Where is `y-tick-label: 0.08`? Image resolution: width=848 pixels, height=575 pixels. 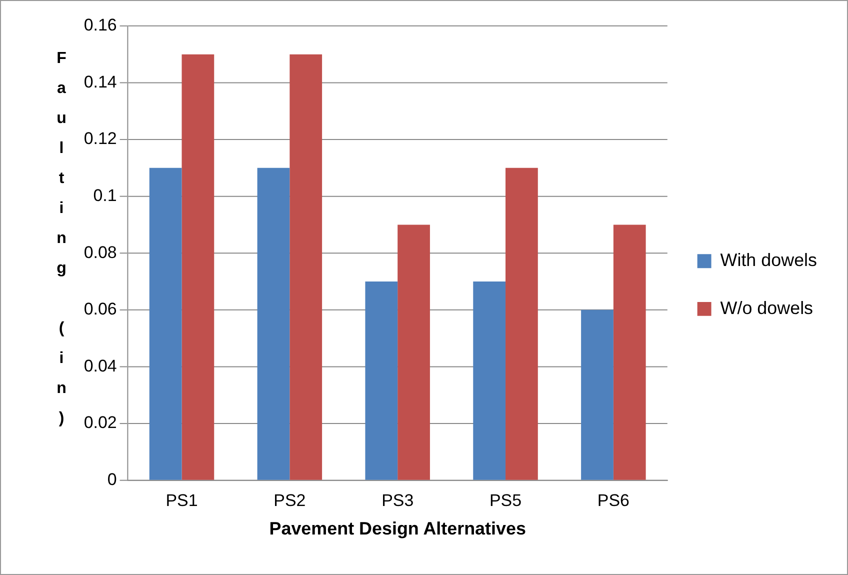 y-tick-label: 0.08 is located at coordinates (100, 252).